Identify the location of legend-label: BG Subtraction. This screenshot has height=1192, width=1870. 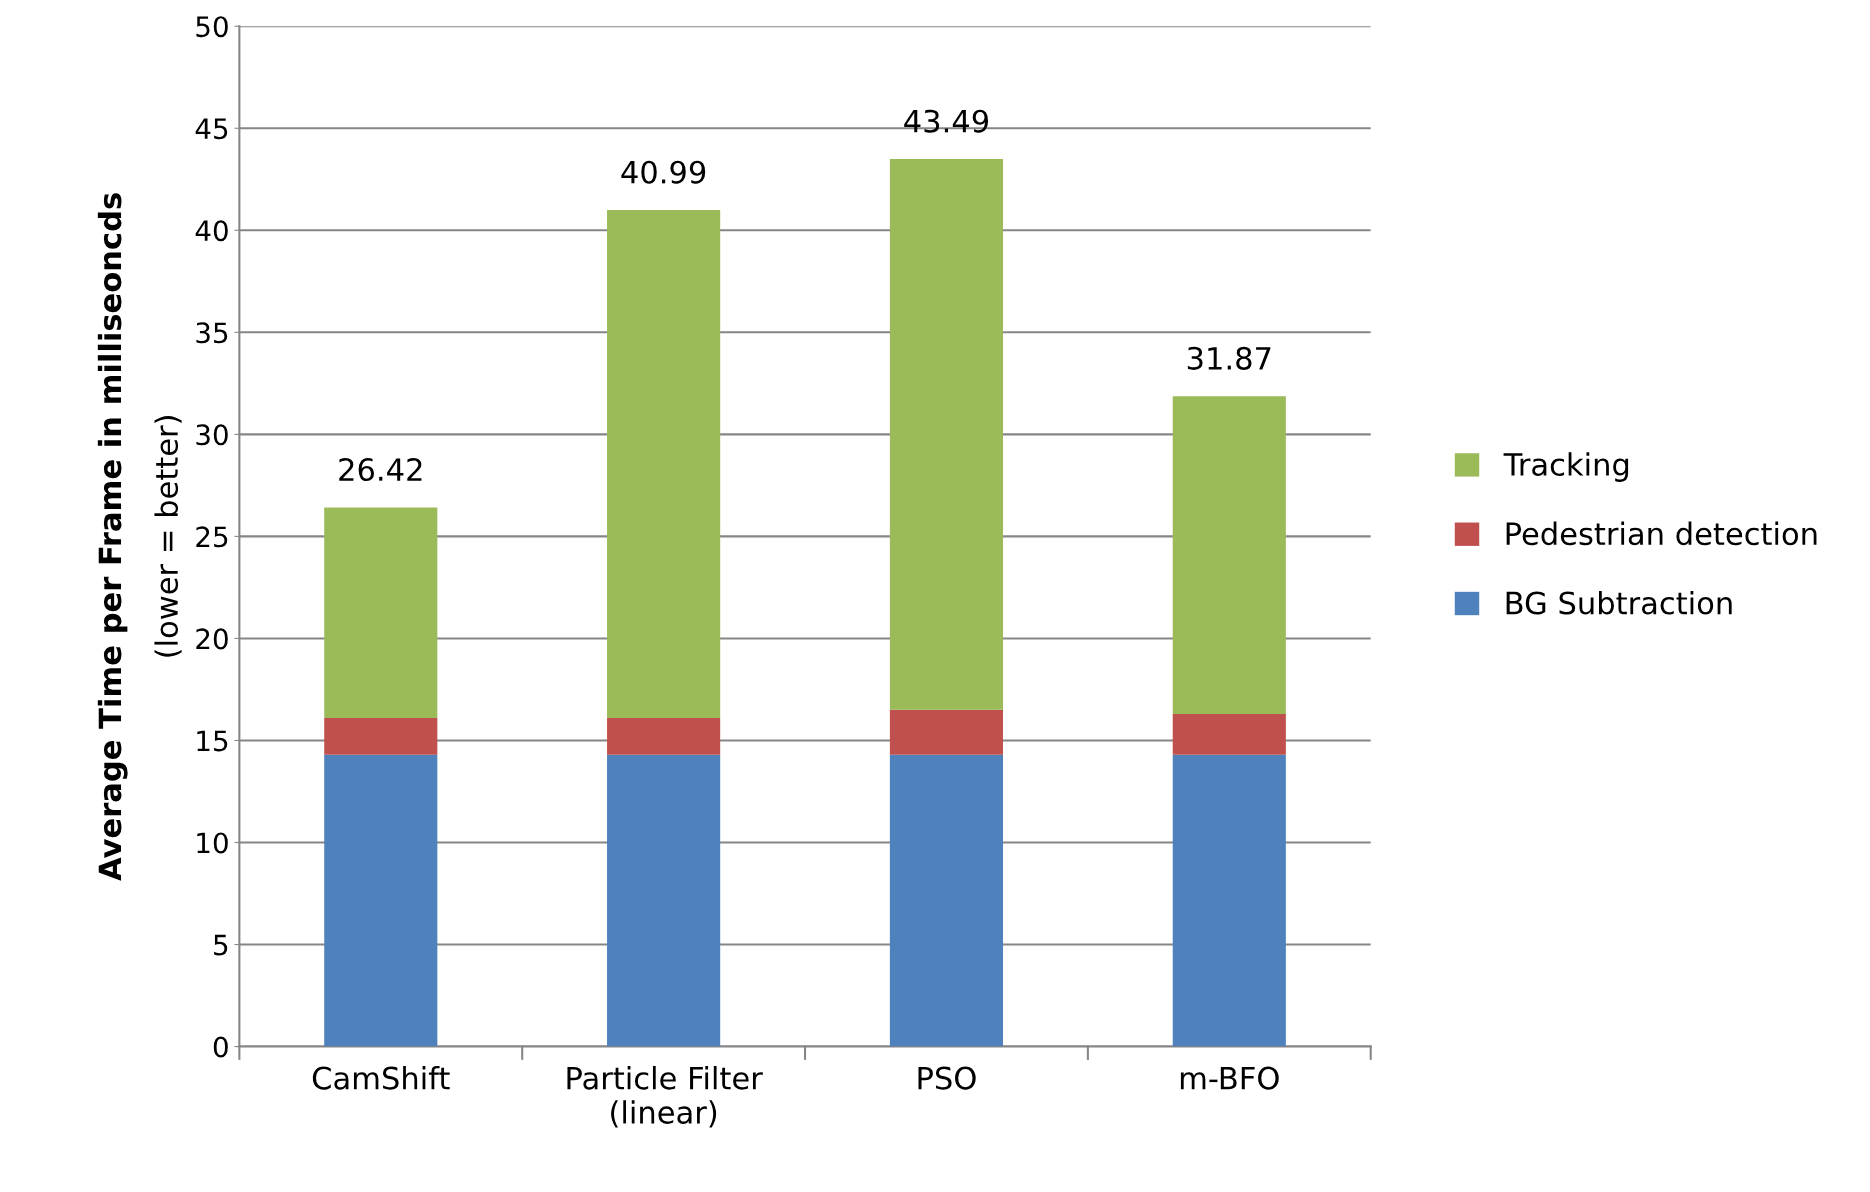
(1619, 602).